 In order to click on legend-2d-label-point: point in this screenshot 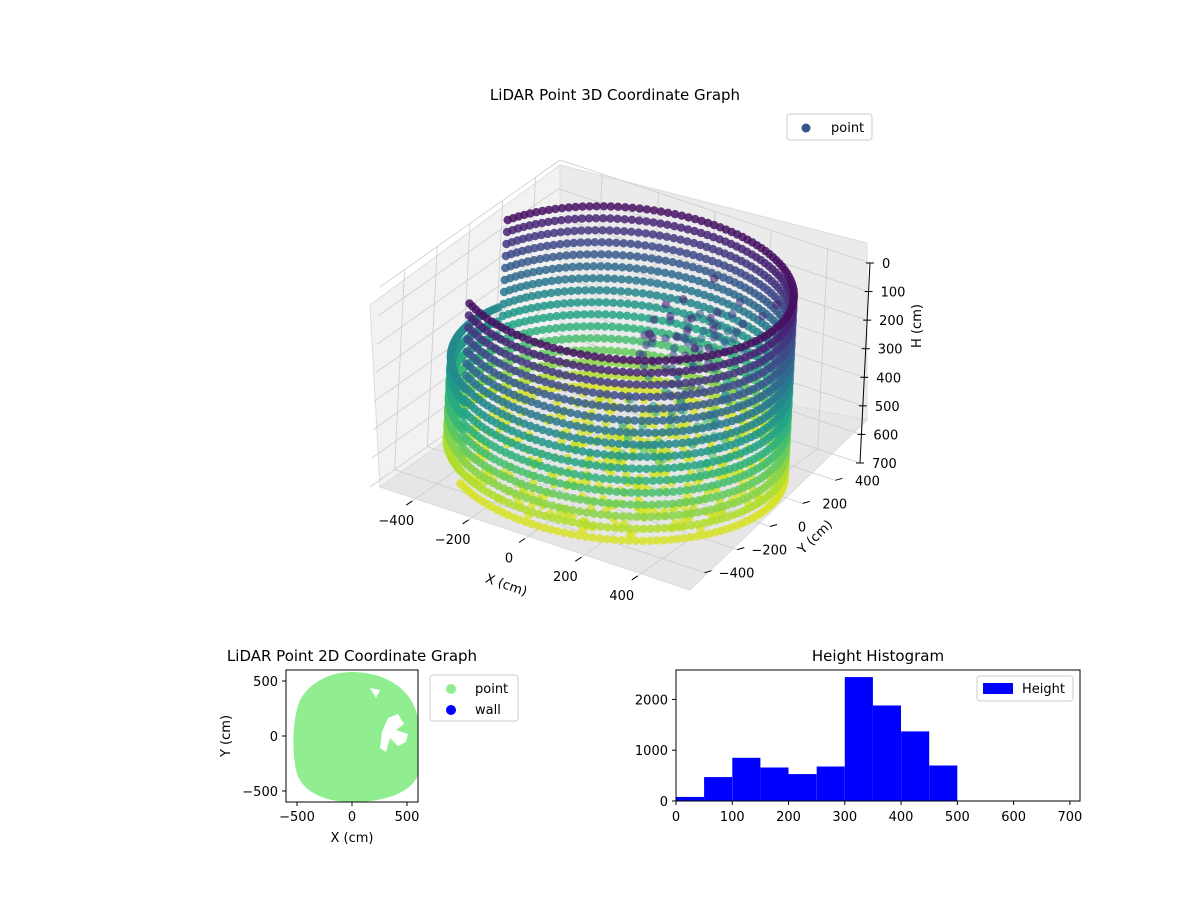, I will do `click(491, 689)`.